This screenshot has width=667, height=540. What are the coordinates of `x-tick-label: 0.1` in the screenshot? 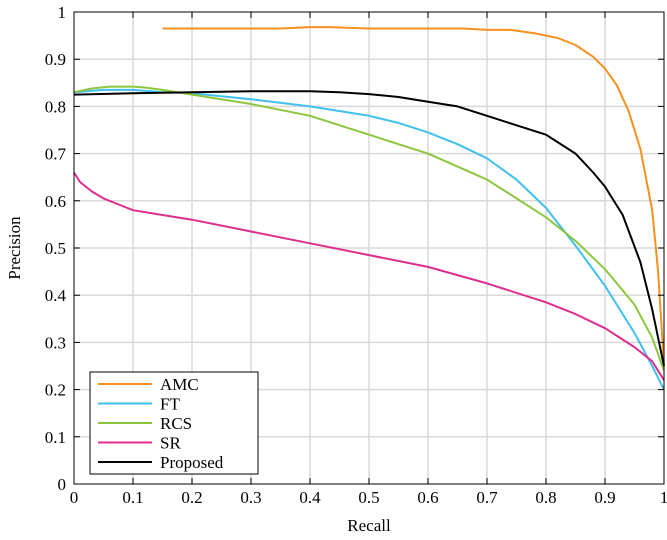 It's located at (132, 497).